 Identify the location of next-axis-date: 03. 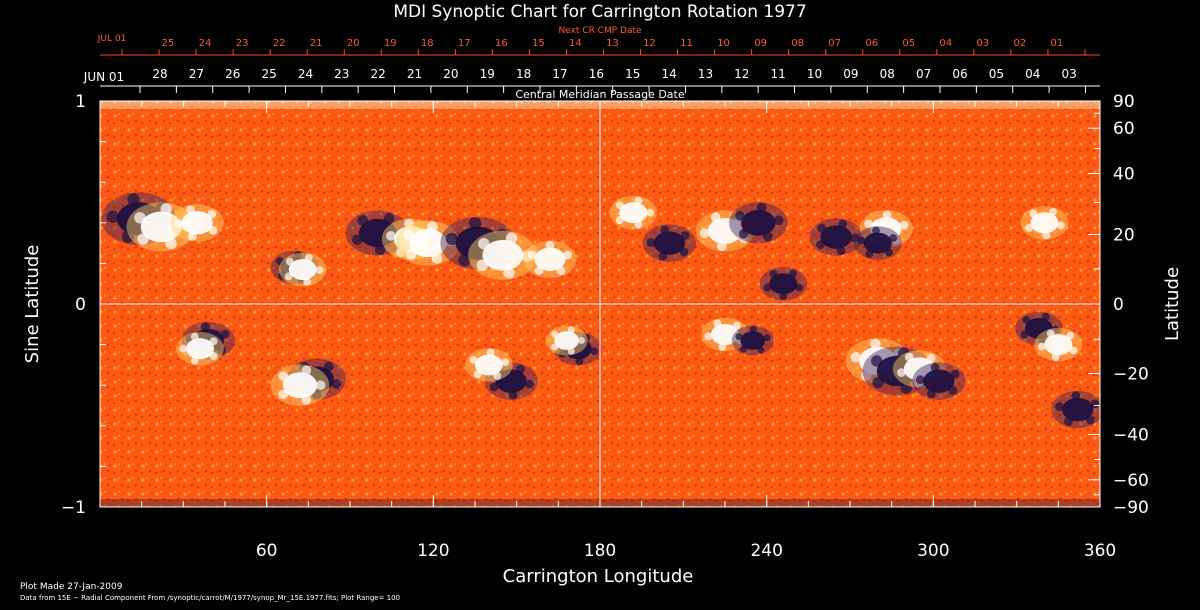
(982, 43).